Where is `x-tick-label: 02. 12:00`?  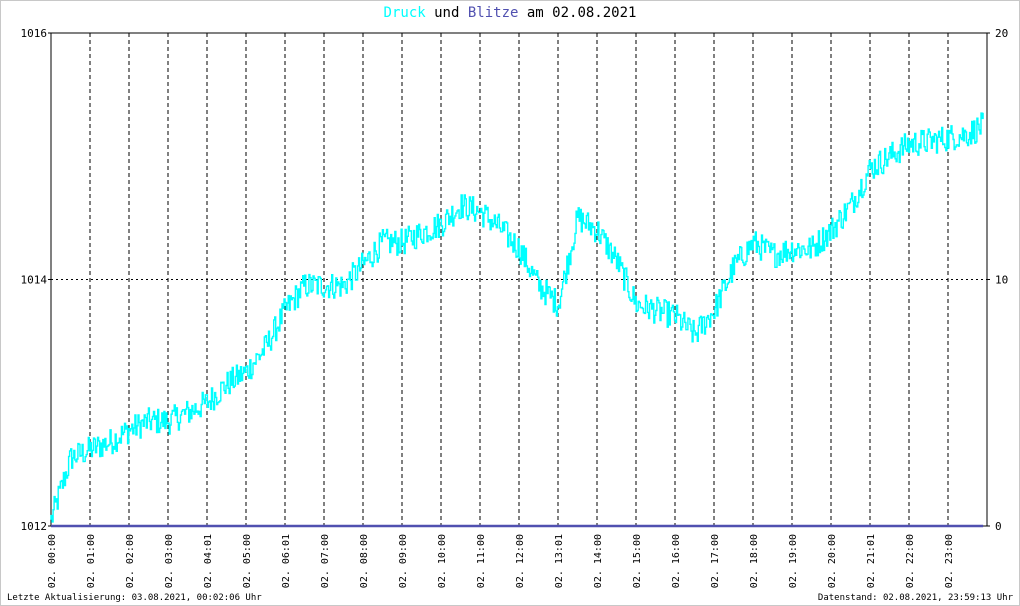 x-tick-label: 02. 12:00 is located at coordinates (520, 561).